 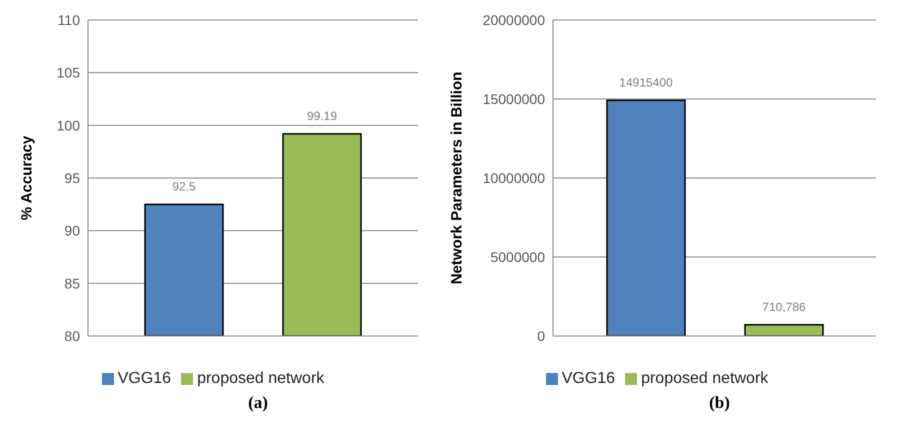 I want to click on y-tick-label: 5000000, so click(x=518, y=256).